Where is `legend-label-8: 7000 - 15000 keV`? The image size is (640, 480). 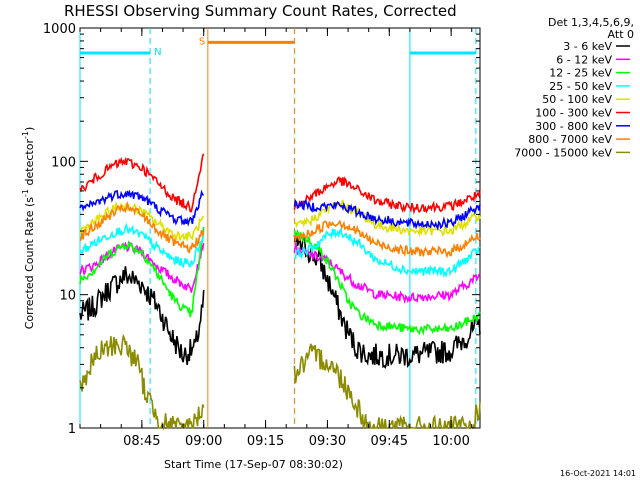
legend-label-8: 7000 - 15000 keV is located at coordinates (563, 152).